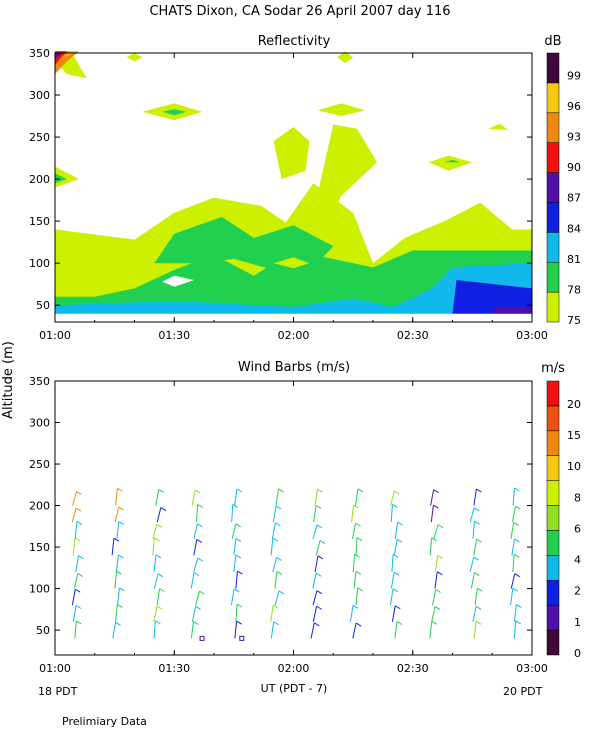 Image resolution: width=600 pixels, height=750 pixels. Describe the element at coordinates (39, 137) in the screenshot. I see `y-tick-label: 250` at that location.